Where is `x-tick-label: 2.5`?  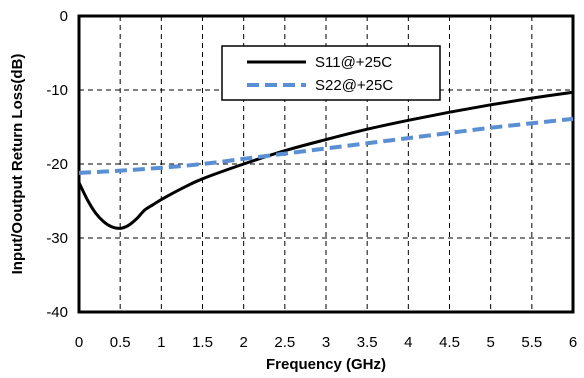
x-tick-label: 2.5 is located at coordinates (284, 342).